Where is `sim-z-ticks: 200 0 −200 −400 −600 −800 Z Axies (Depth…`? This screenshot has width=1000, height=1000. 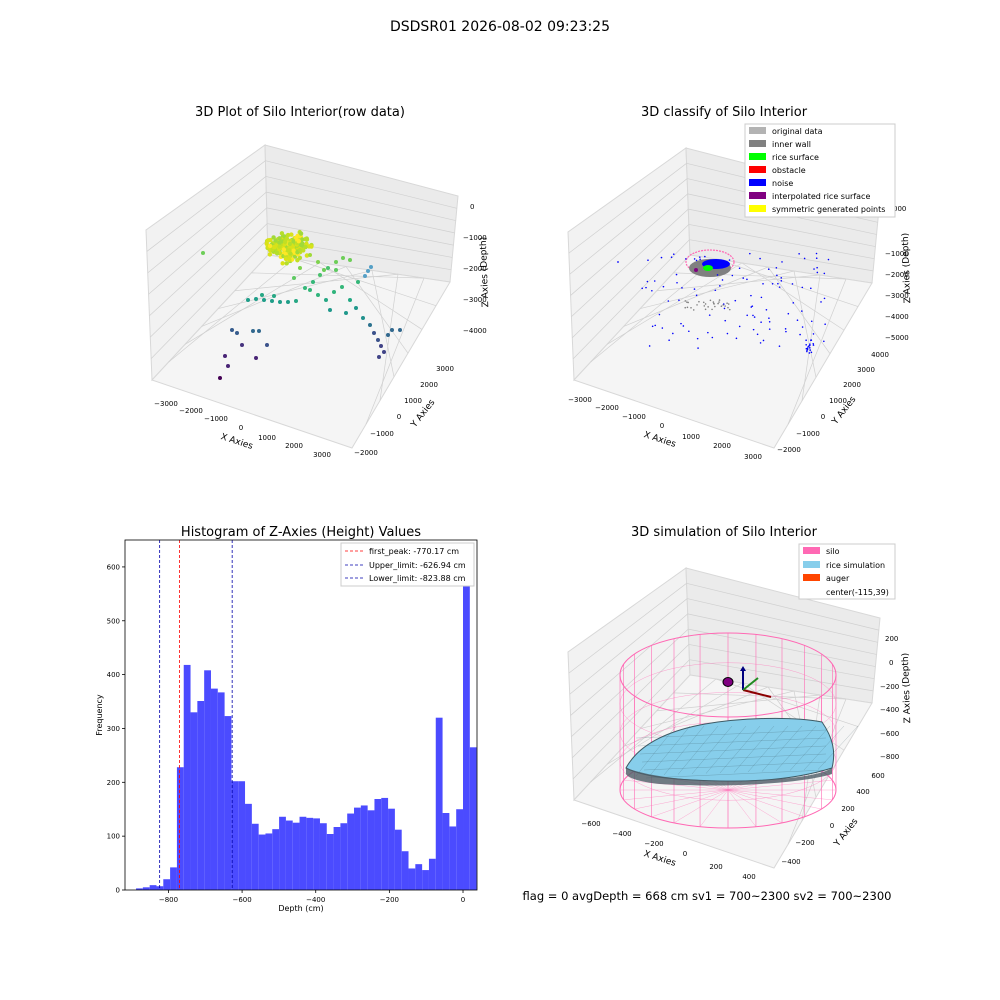
sim-z-ticks: 200 0 −200 −400 −600 −800 Z Axies (Depth… is located at coordinates (896, 698).